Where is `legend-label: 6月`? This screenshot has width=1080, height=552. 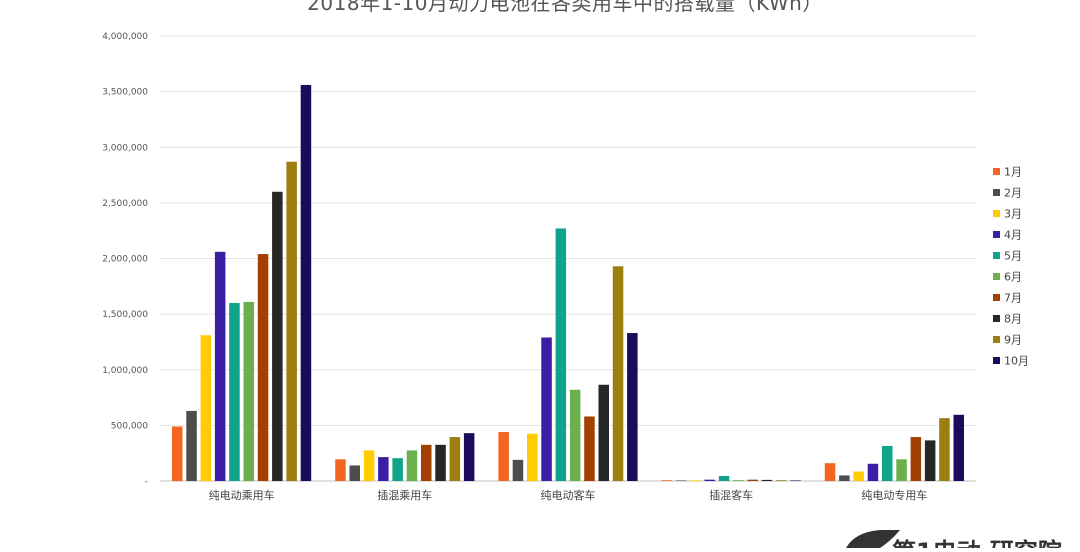
legend-label: 6月 is located at coordinates (1013, 277).